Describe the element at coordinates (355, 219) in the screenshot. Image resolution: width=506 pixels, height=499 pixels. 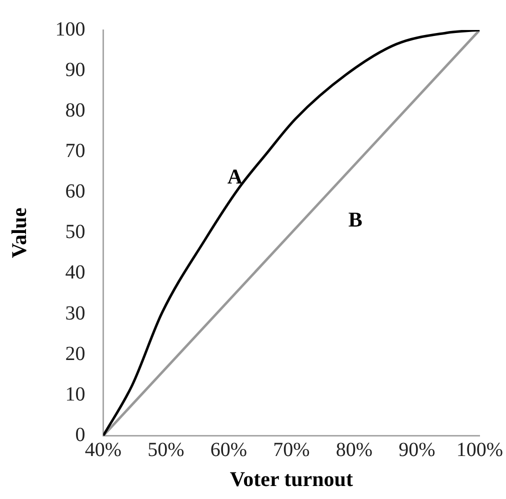
I see `series-label: B` at that location.